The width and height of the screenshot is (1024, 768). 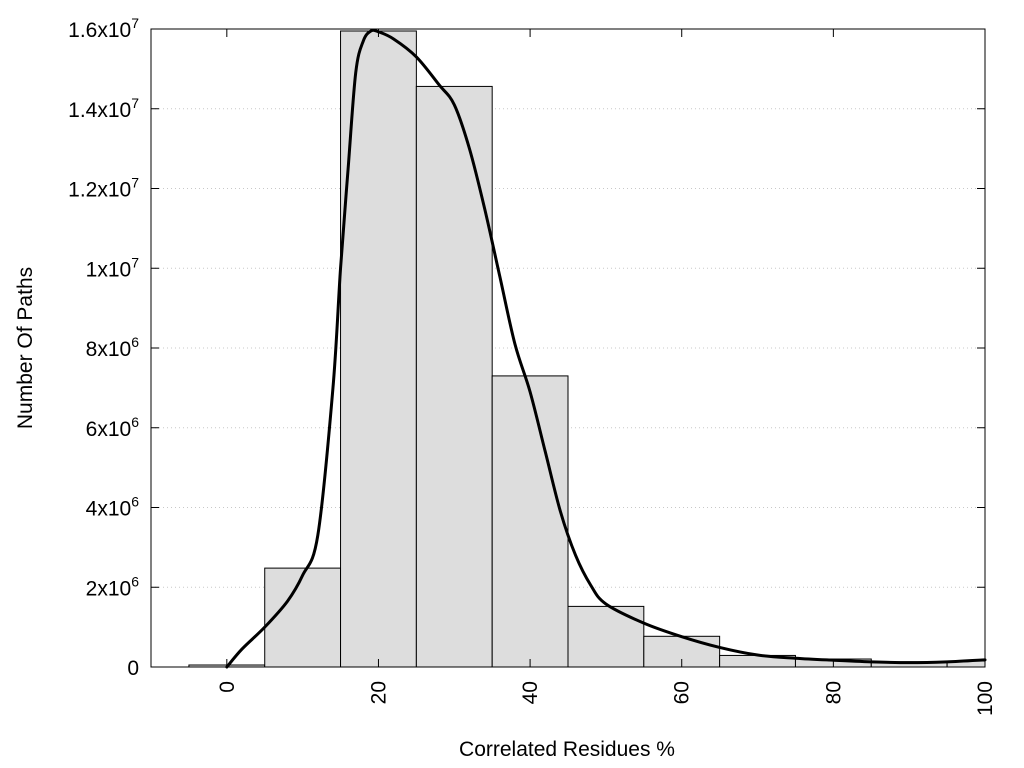 What do you see at coordinates (113, 267) in the screenshot?
I see `y-tick-label: 1x10⁷` at bounding box center [113, 267].